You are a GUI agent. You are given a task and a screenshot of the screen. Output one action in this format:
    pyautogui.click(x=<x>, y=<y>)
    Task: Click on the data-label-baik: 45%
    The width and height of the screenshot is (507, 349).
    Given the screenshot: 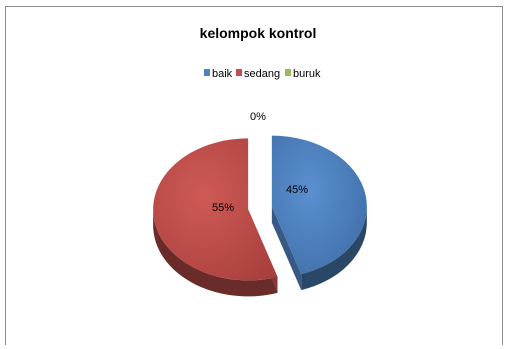 What is the action you would take?
    pyautogui.click(x=297, y=190)
    